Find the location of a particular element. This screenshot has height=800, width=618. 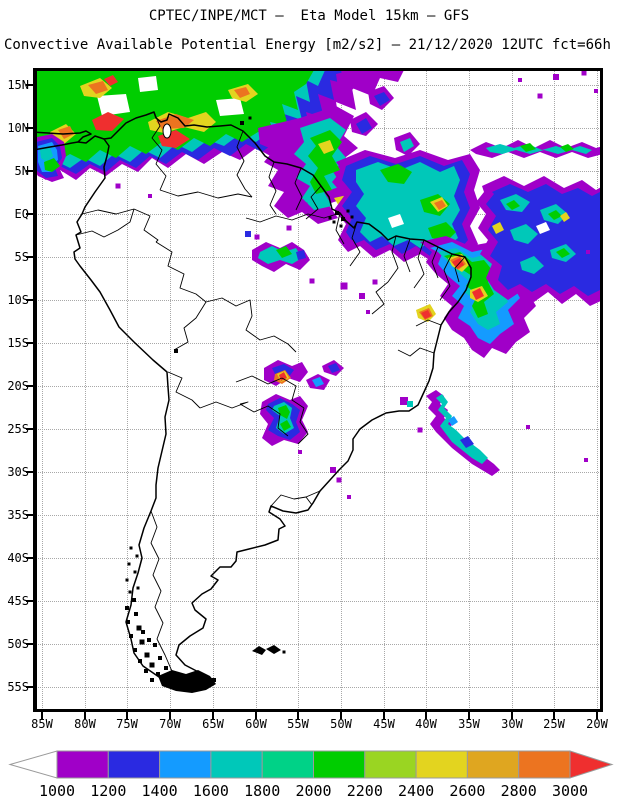

colorbar-left-arrow is located at coordinates (33, 764).